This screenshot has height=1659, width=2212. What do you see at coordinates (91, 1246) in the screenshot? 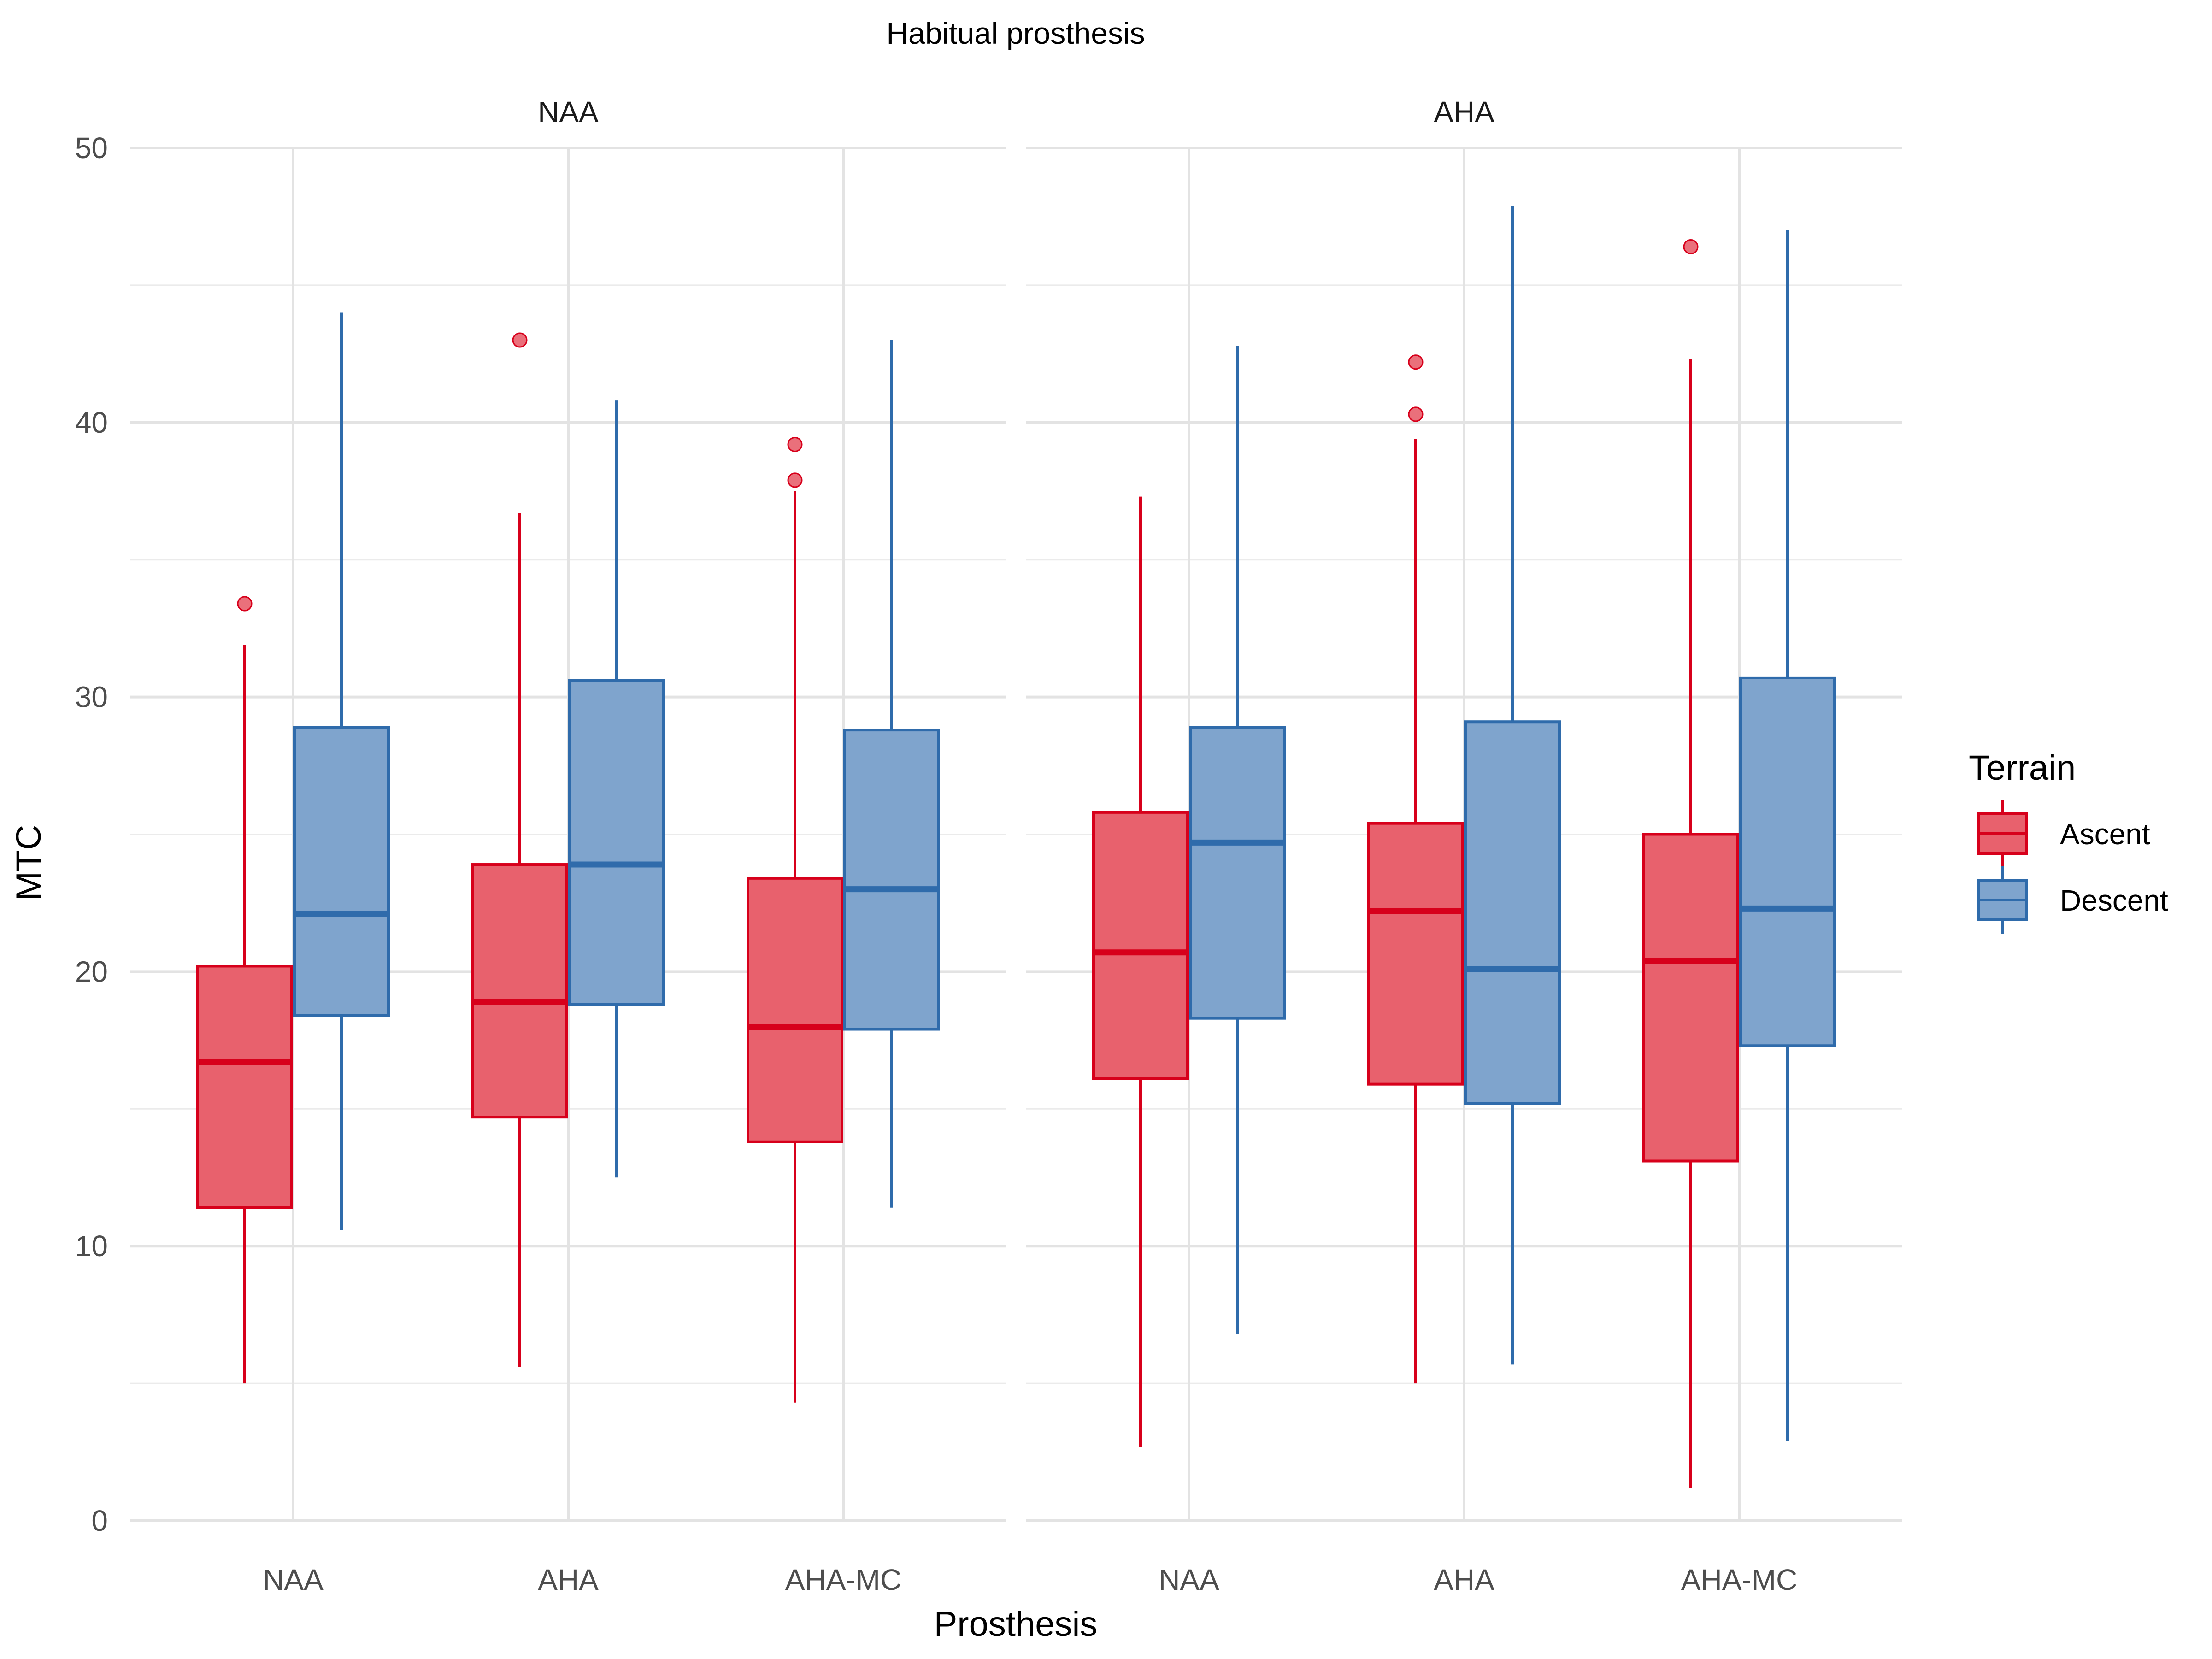
I see `y-tick-label: 10` at bounding box center [91, 1246].